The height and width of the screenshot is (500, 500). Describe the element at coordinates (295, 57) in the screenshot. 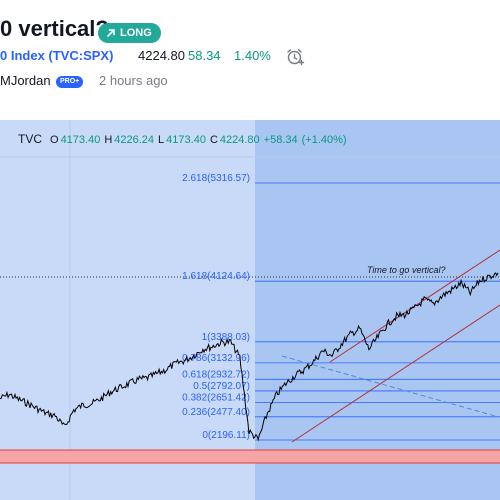

I see `alarm-clock-icon` at that location.